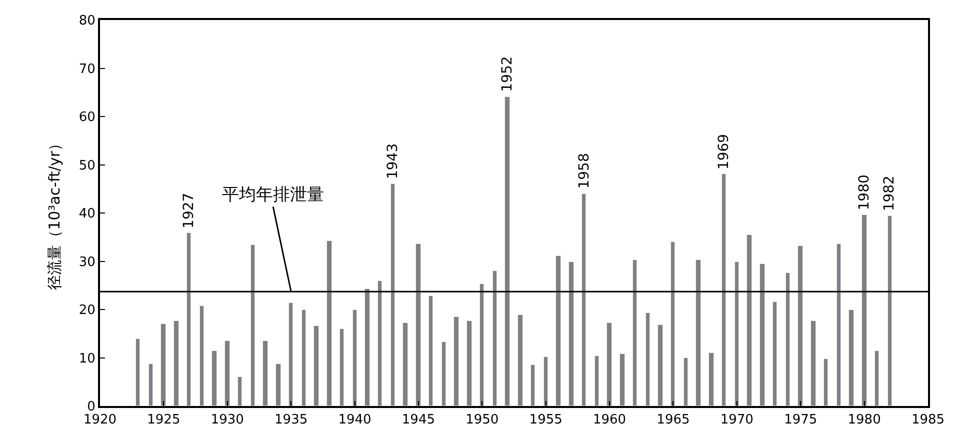 The width and height of the screenshot is (957, 440). Describe the element at coordinates (545, 420) in the screenshot. I see `x-tick-label: 1955` at that location.